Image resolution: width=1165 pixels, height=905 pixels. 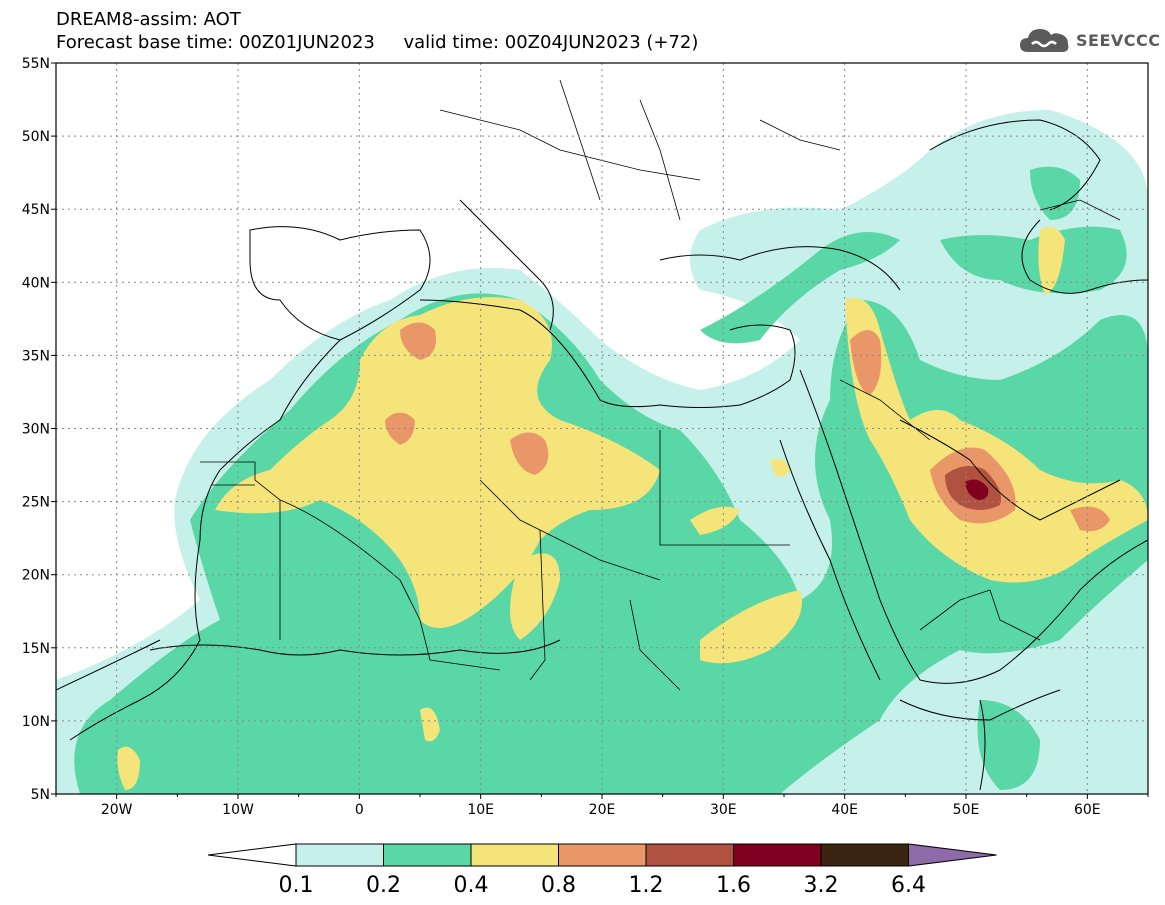 I want to click on lat-tick-label: 20N, so click(x=36, y=576).